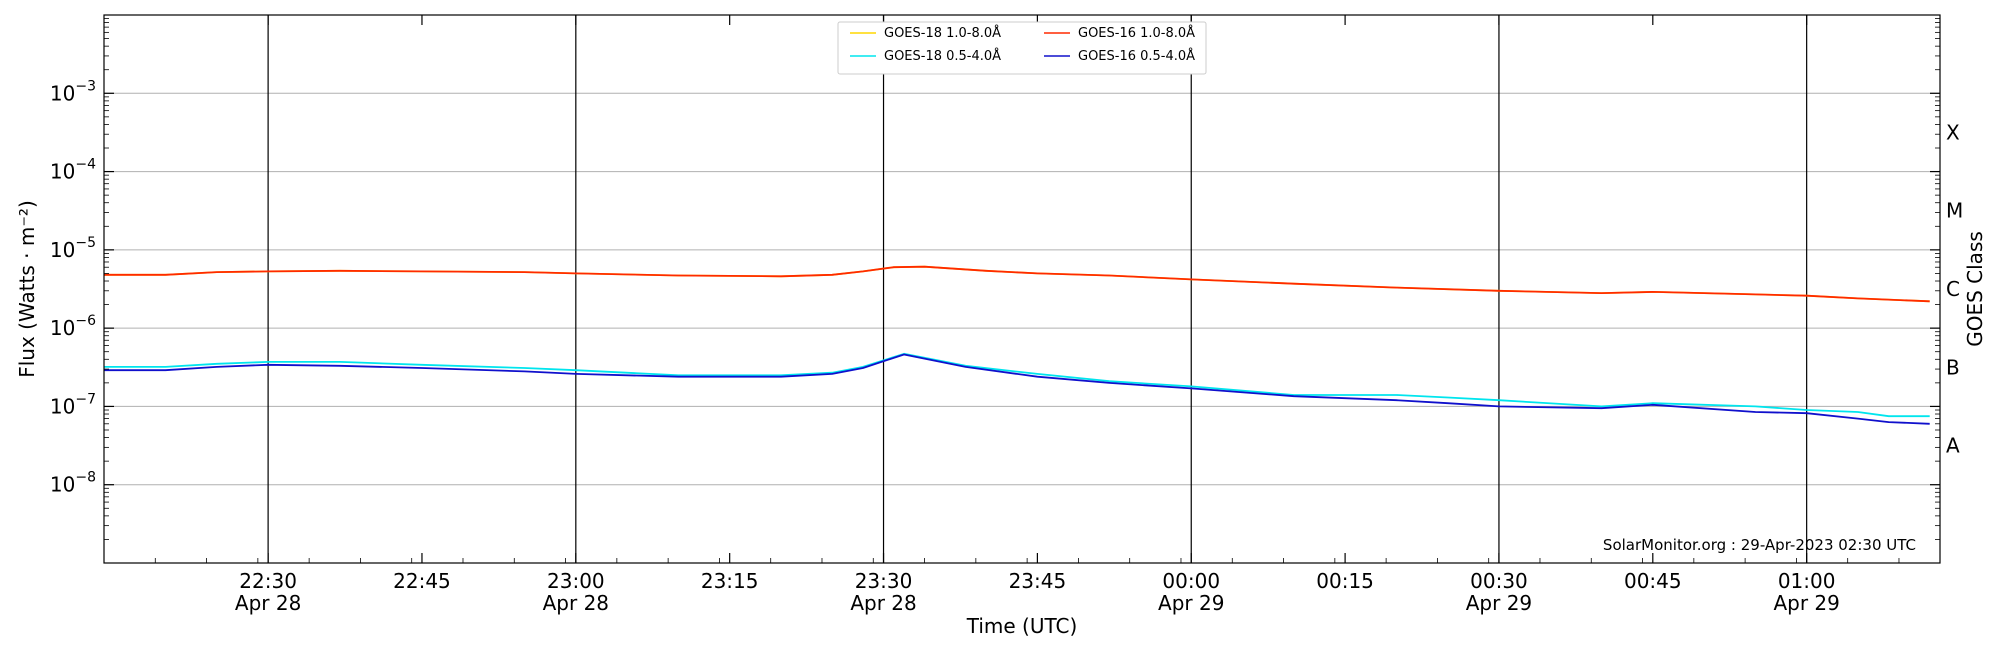  What do you see at coordinates (27, 289) in the screenshot?
I see `y-axis-title: Flux (Watts · m⁻²)` at bounding box center [27, 289].